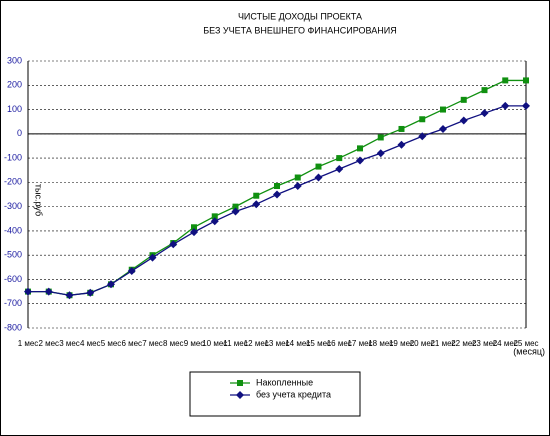 This screenshot has width=550, height=436. Describe the element at coordinates (293, 394) in the screenshot. I see `legend-label: без учета кредита` at that location.